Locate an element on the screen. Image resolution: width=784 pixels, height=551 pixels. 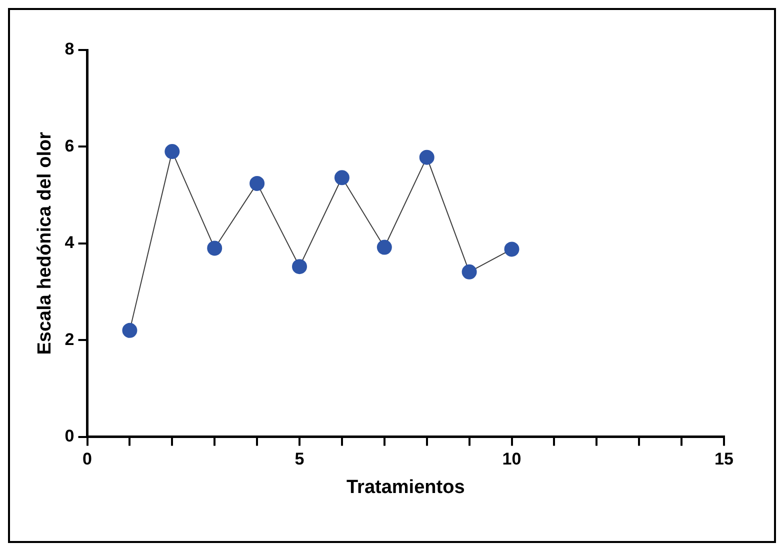
y-tick-label: 2 is located at coordinates (69, 339).